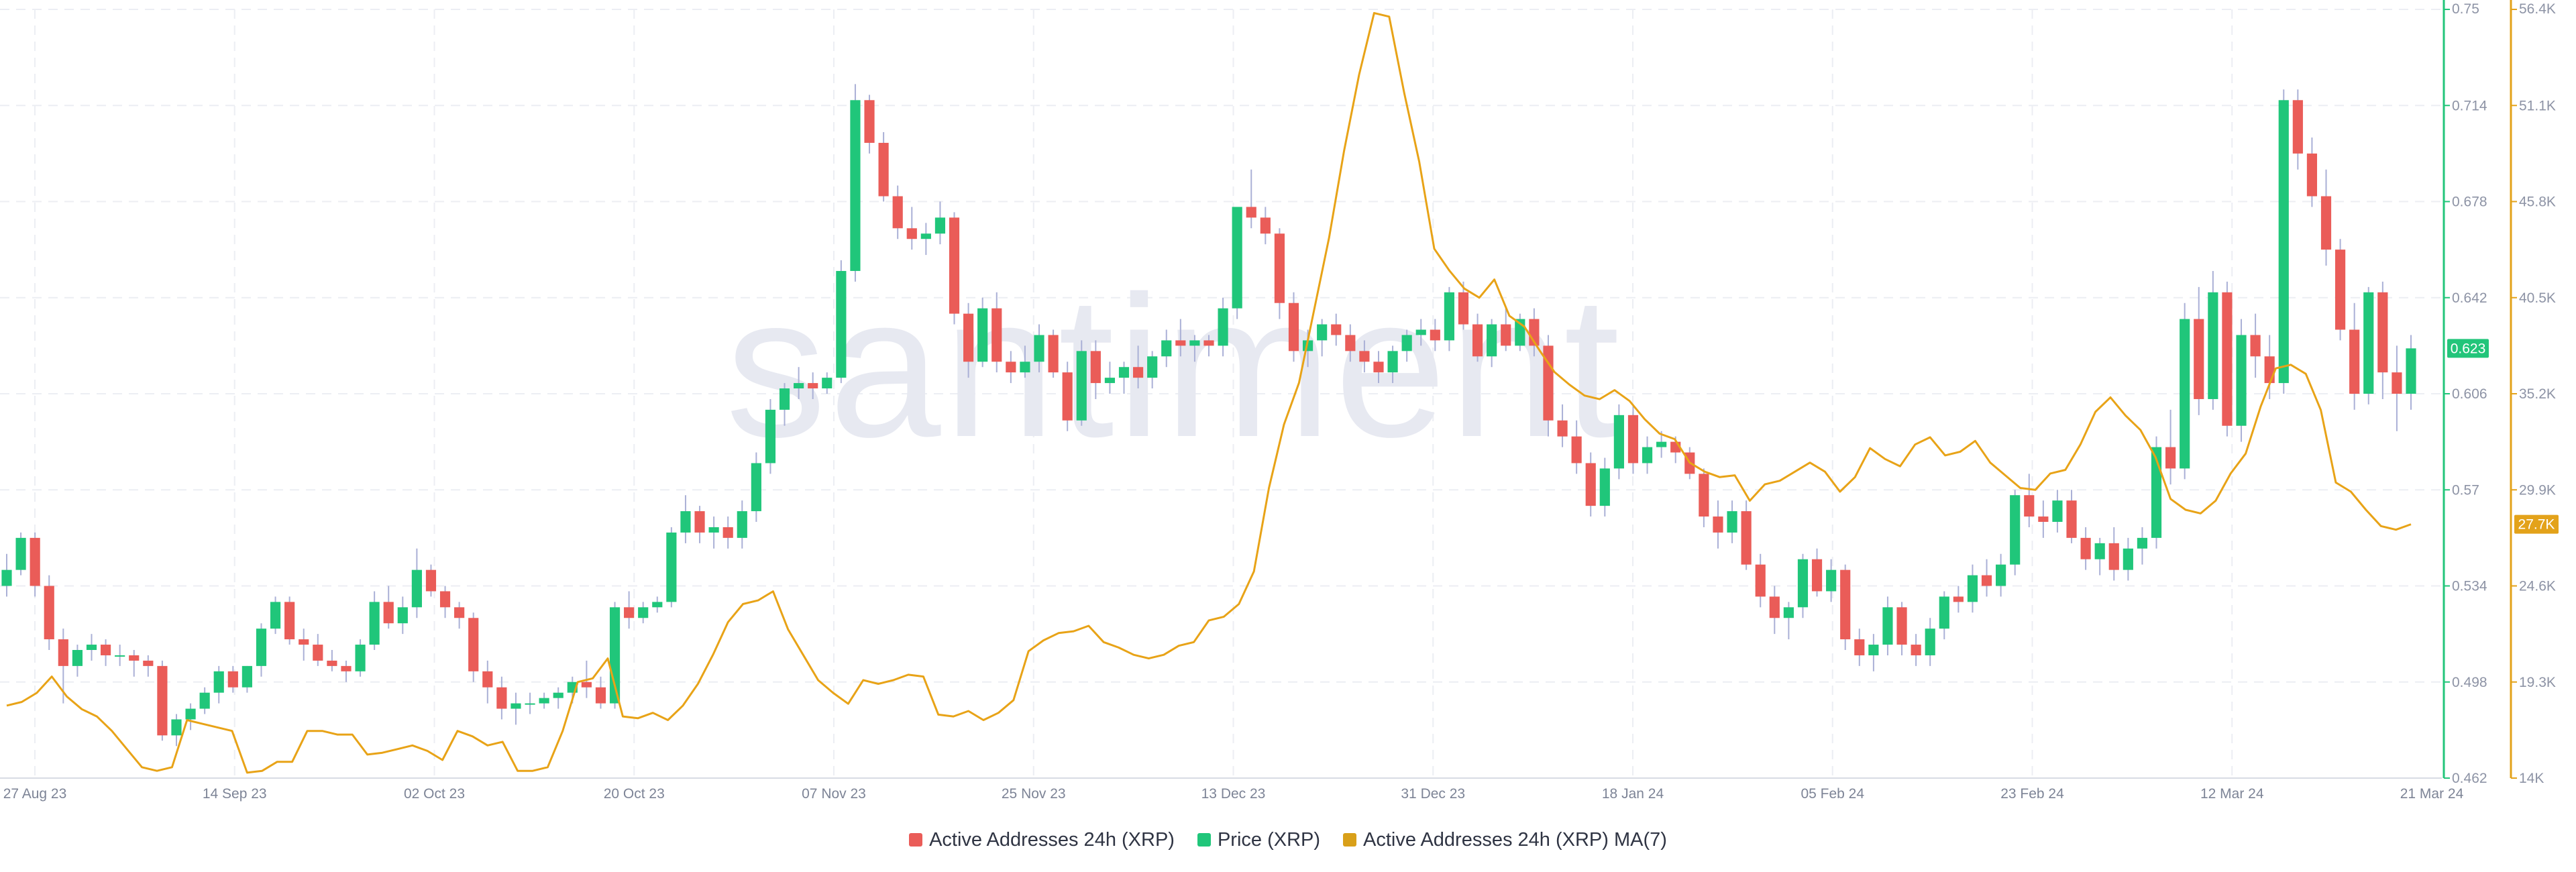 Image resolution: width=2576 pixels, height=872 pixels. I want to click on price-tick-label: 0.606, so click(2469, 394).